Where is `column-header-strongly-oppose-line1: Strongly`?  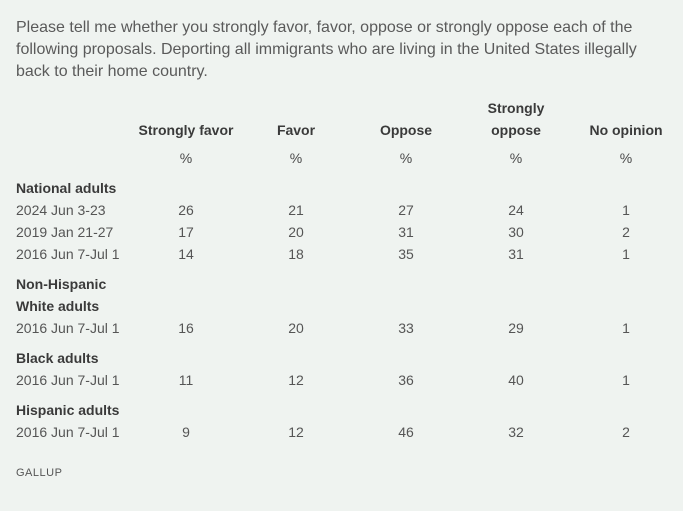
column-header-strongly-oppose-line1: Strongly is located at coordinates (516, 108).